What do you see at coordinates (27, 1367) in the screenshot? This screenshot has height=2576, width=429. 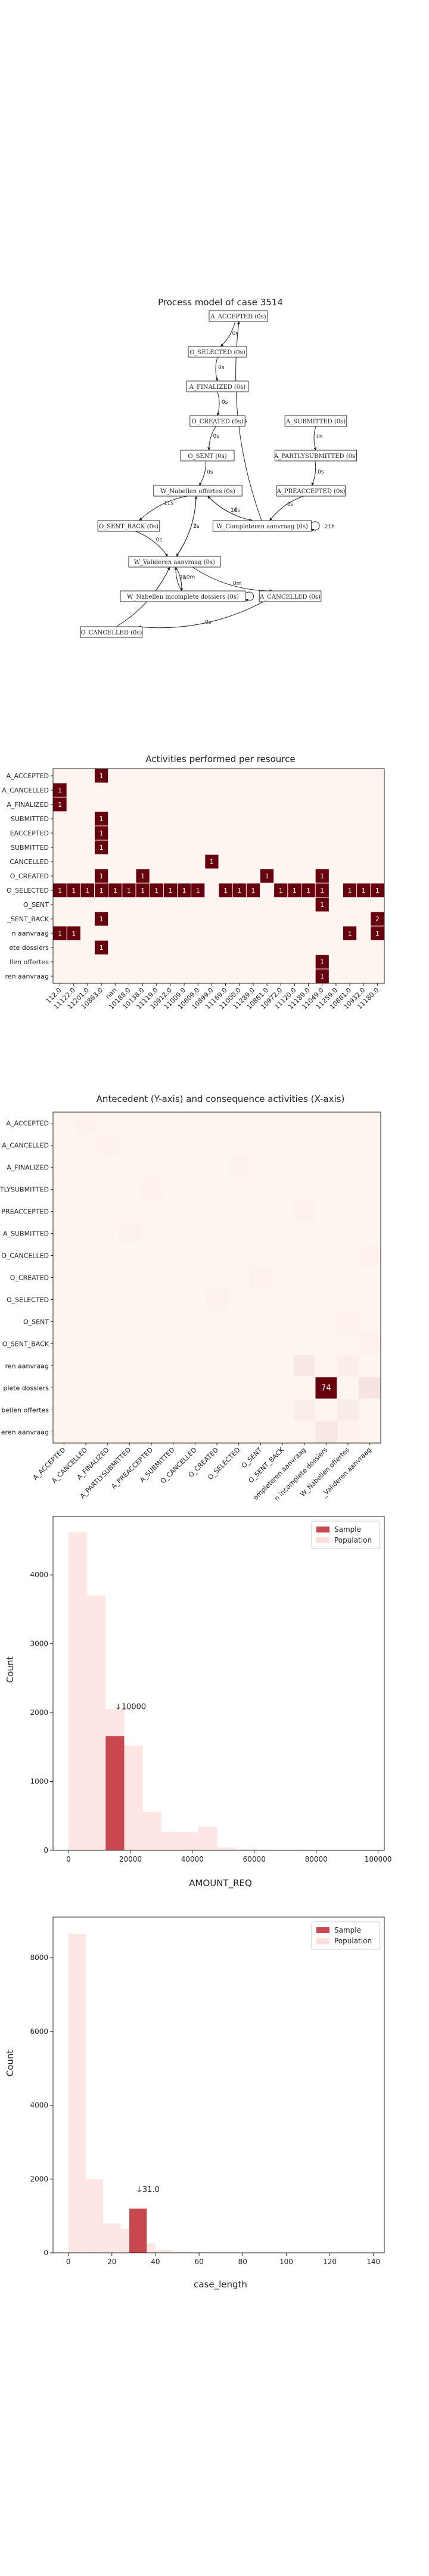 I see `y-tick-label: ren aanvraag` at bounding box center [27, 1367].